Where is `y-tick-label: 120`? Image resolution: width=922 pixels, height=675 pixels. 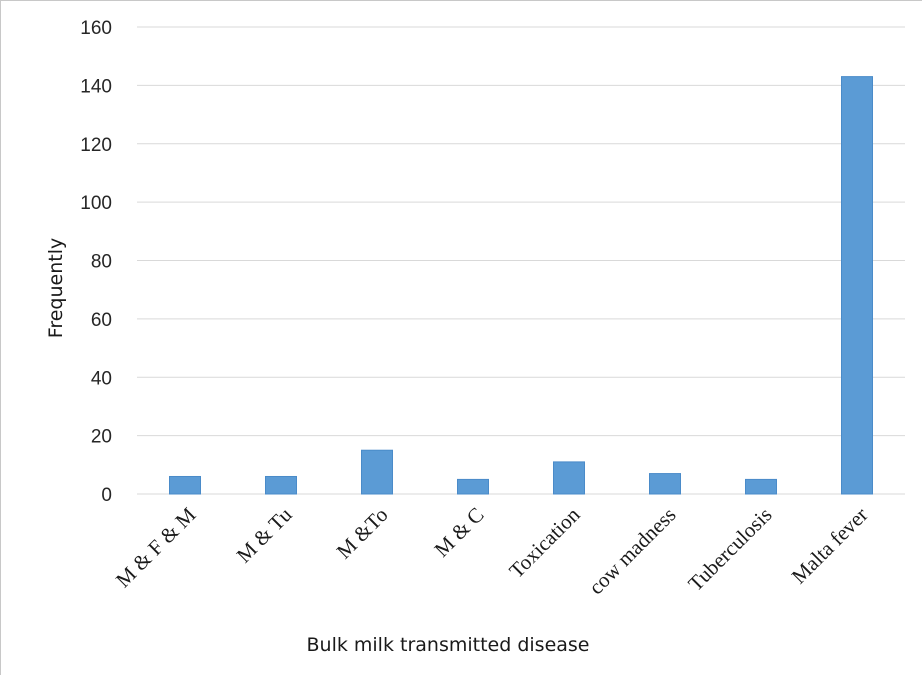 y-tick-label: 120 is located at coordinates (96, 145).